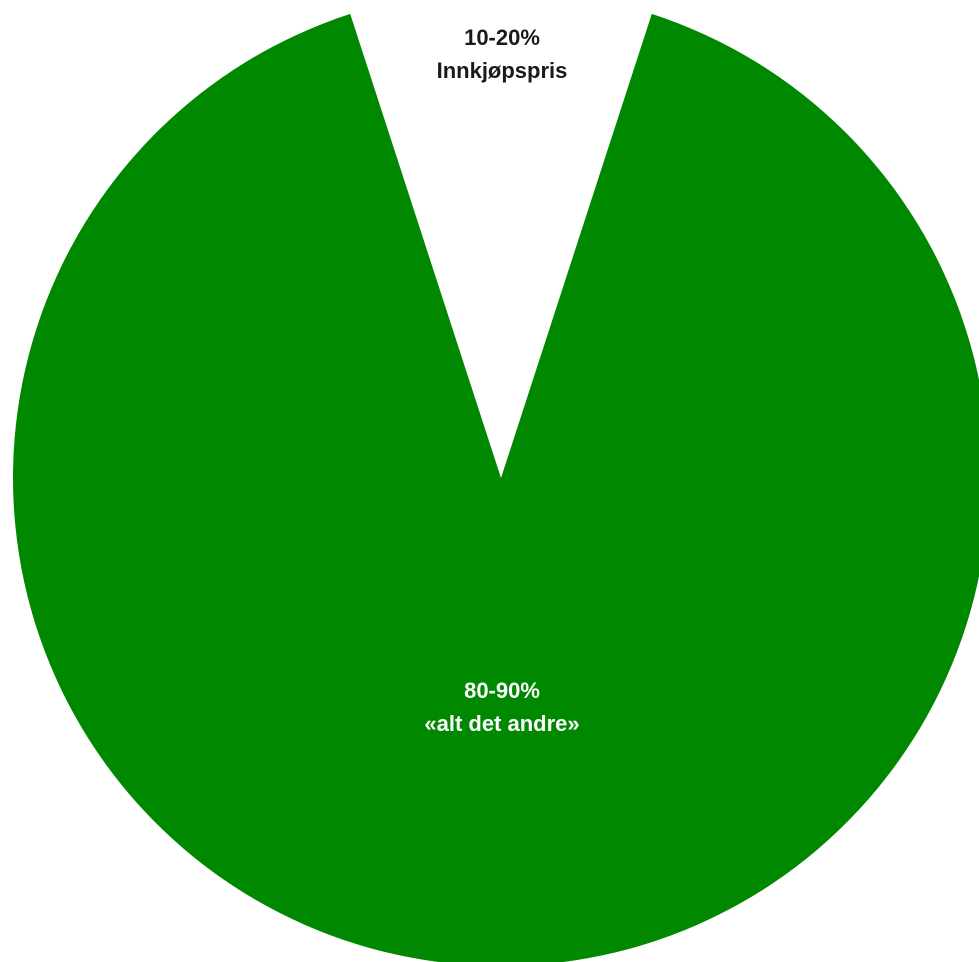 The width and height of the screenshot is (979, 962). What do you see at coordinates (502, 690) in the screenshot?
I see `pie-slice-label-1-line-0: 80-90%` at bounding box center [502, 690].